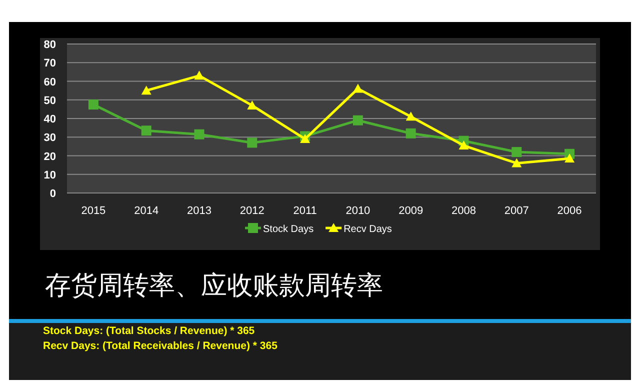 This screenshot has height=388, width=640. What do you see at coordinates (146, 211) in the screenshot?
I see `x-tick-label: 2014` at bounding box center [146, 211].